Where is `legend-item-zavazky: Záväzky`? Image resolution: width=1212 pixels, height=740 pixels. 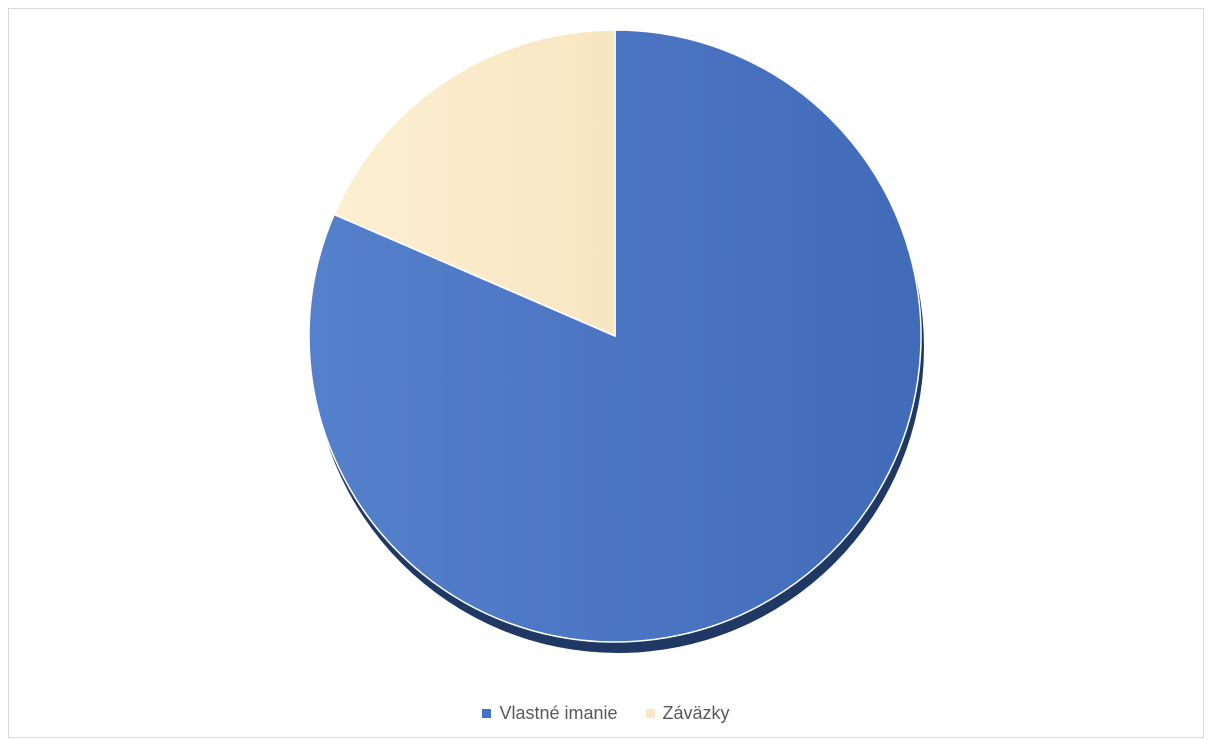 legend-item-zavazky: Záväzky is located at coordinates (687, 713).